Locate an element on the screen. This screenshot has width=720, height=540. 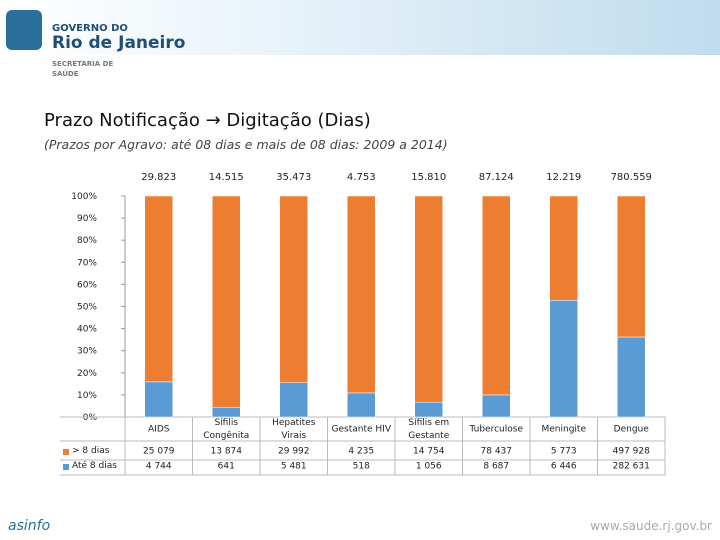
header-line3: SECRETARIA DE is located at coordinates (82, 64).